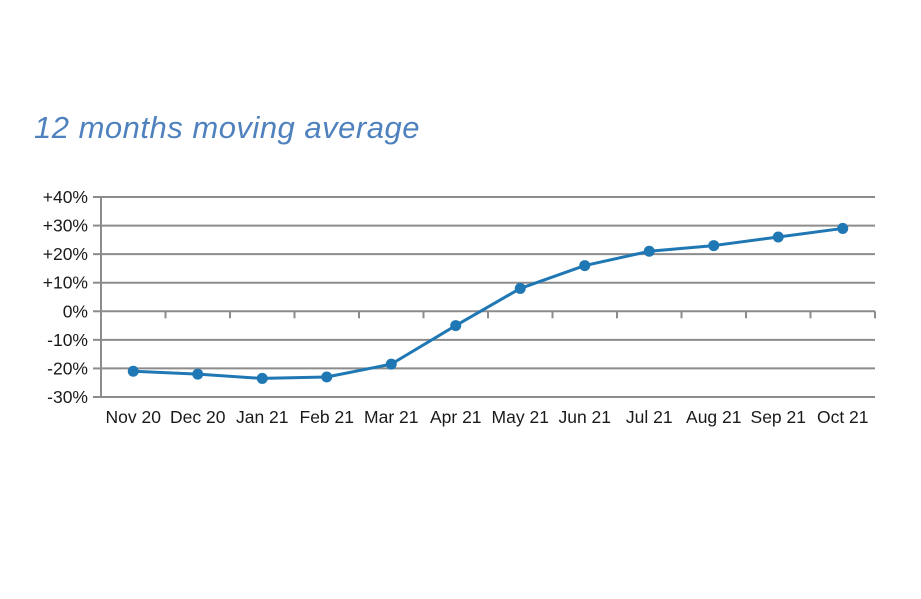  I want to click on y-axis-label: +10%, so click(65, 283).